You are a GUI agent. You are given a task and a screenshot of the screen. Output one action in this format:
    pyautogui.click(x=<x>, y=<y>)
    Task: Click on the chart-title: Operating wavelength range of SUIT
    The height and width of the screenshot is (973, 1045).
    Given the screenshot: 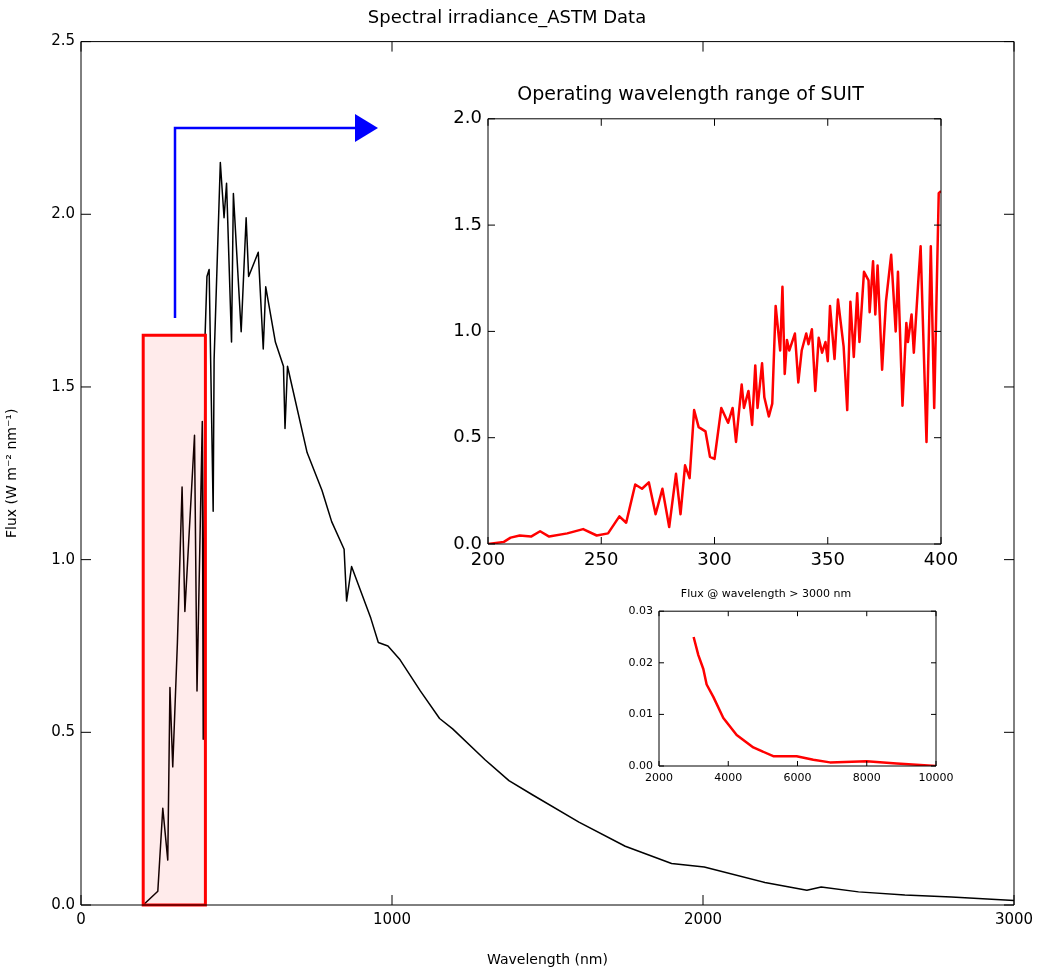 What is the action you would take?
    pyautogui.click(x=691, y=93)
    